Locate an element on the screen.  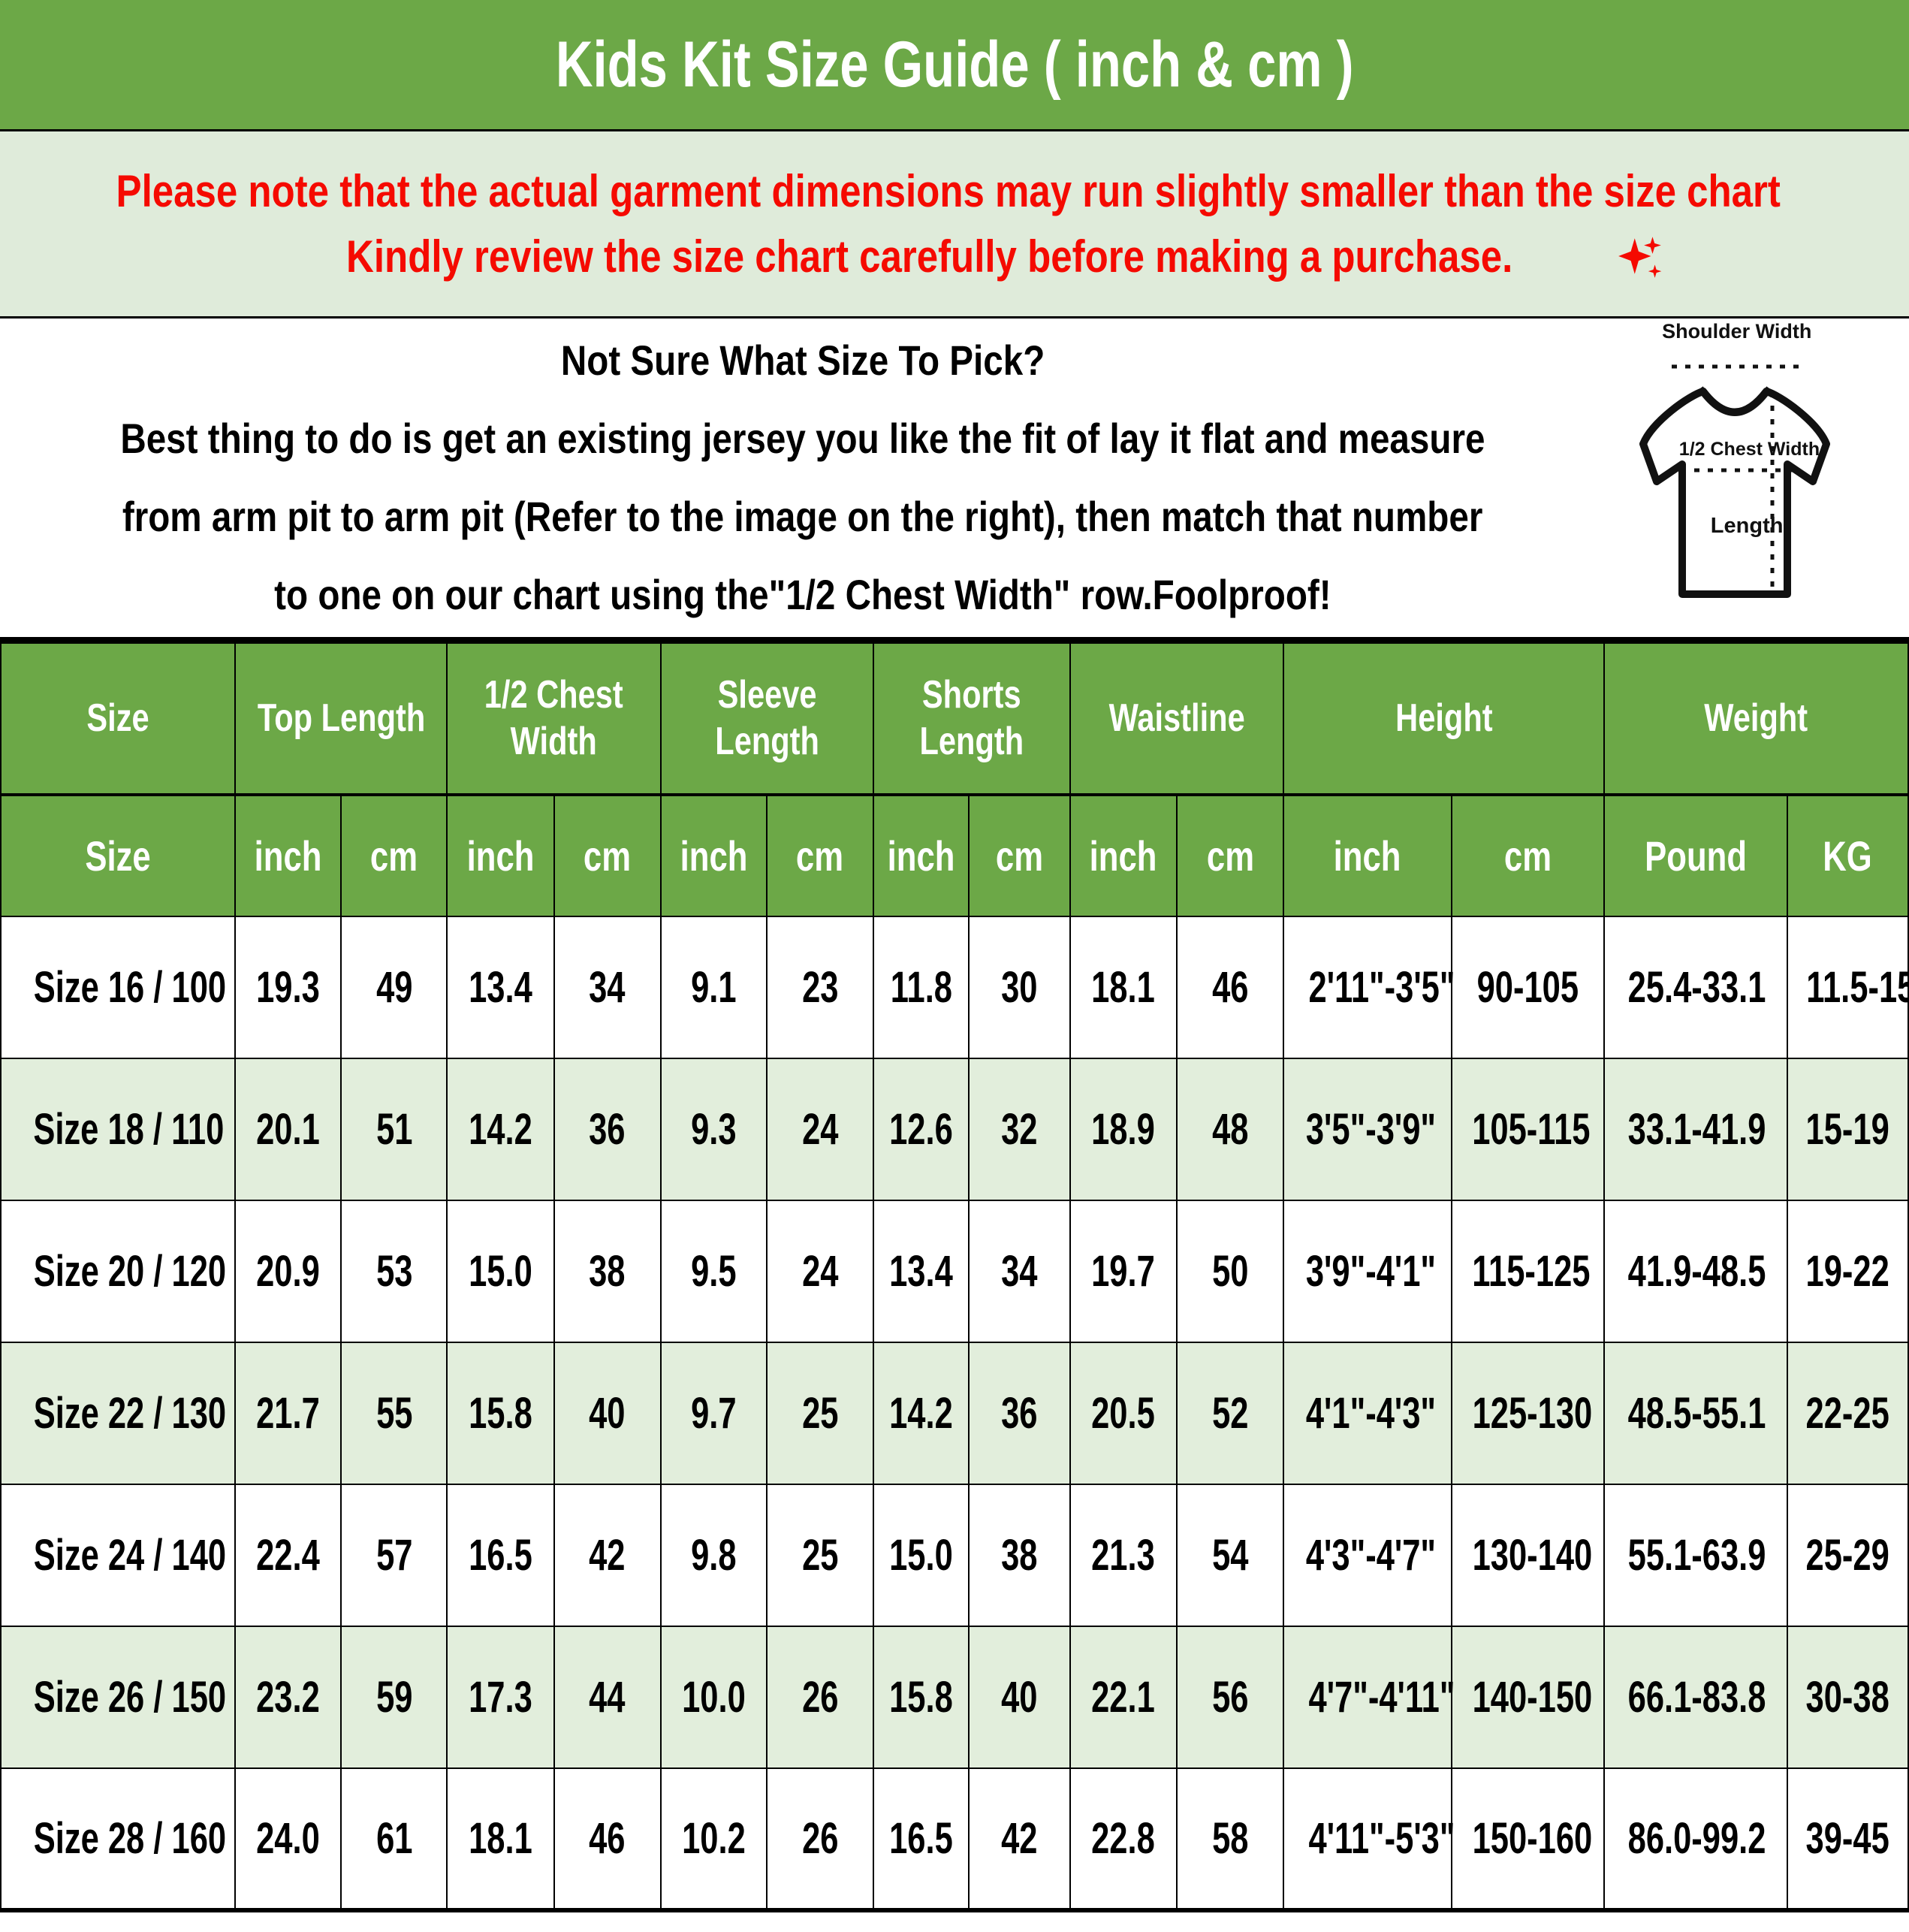
value-cell: 9.8 is located at coordinates (713, 1555).